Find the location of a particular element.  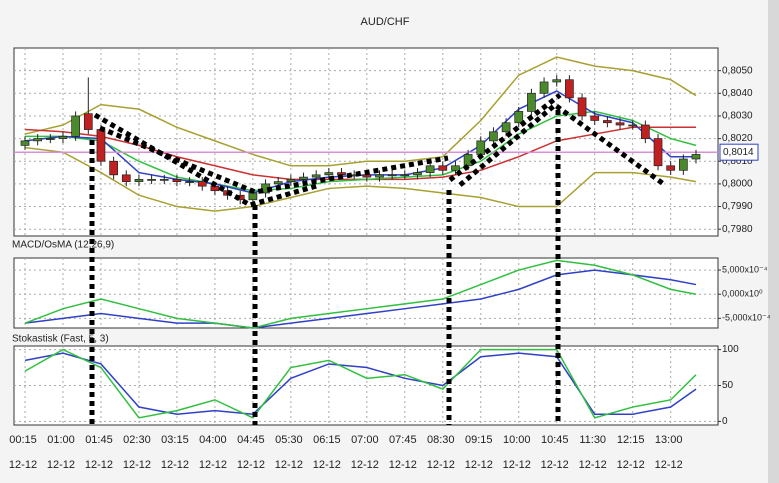

x-tick-label: 12:15 is located at coordinates (631, 440).